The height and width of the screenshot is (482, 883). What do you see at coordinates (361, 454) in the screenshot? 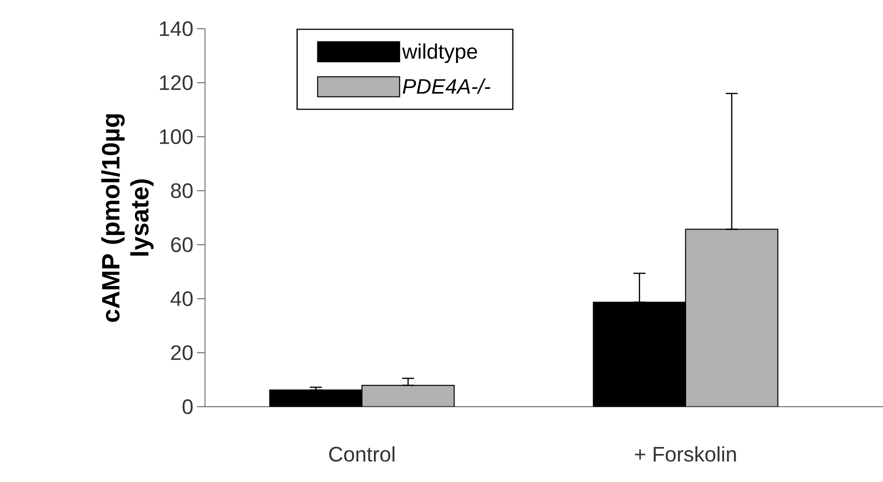
I see `x-tick-label: Control` at bounding box center [361, 454].